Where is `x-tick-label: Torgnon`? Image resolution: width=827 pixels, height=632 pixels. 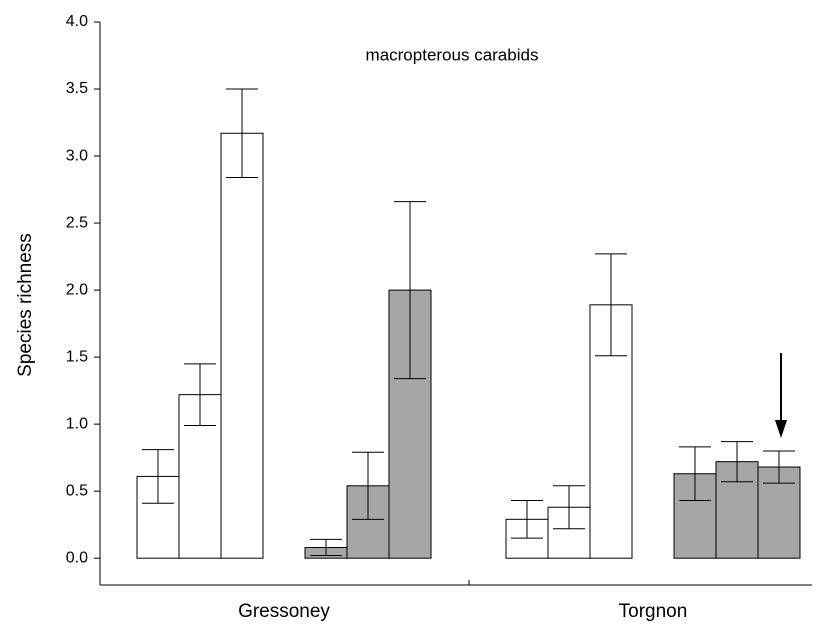
x-tick-label: Torgnon is located at coordinates (653, 611).